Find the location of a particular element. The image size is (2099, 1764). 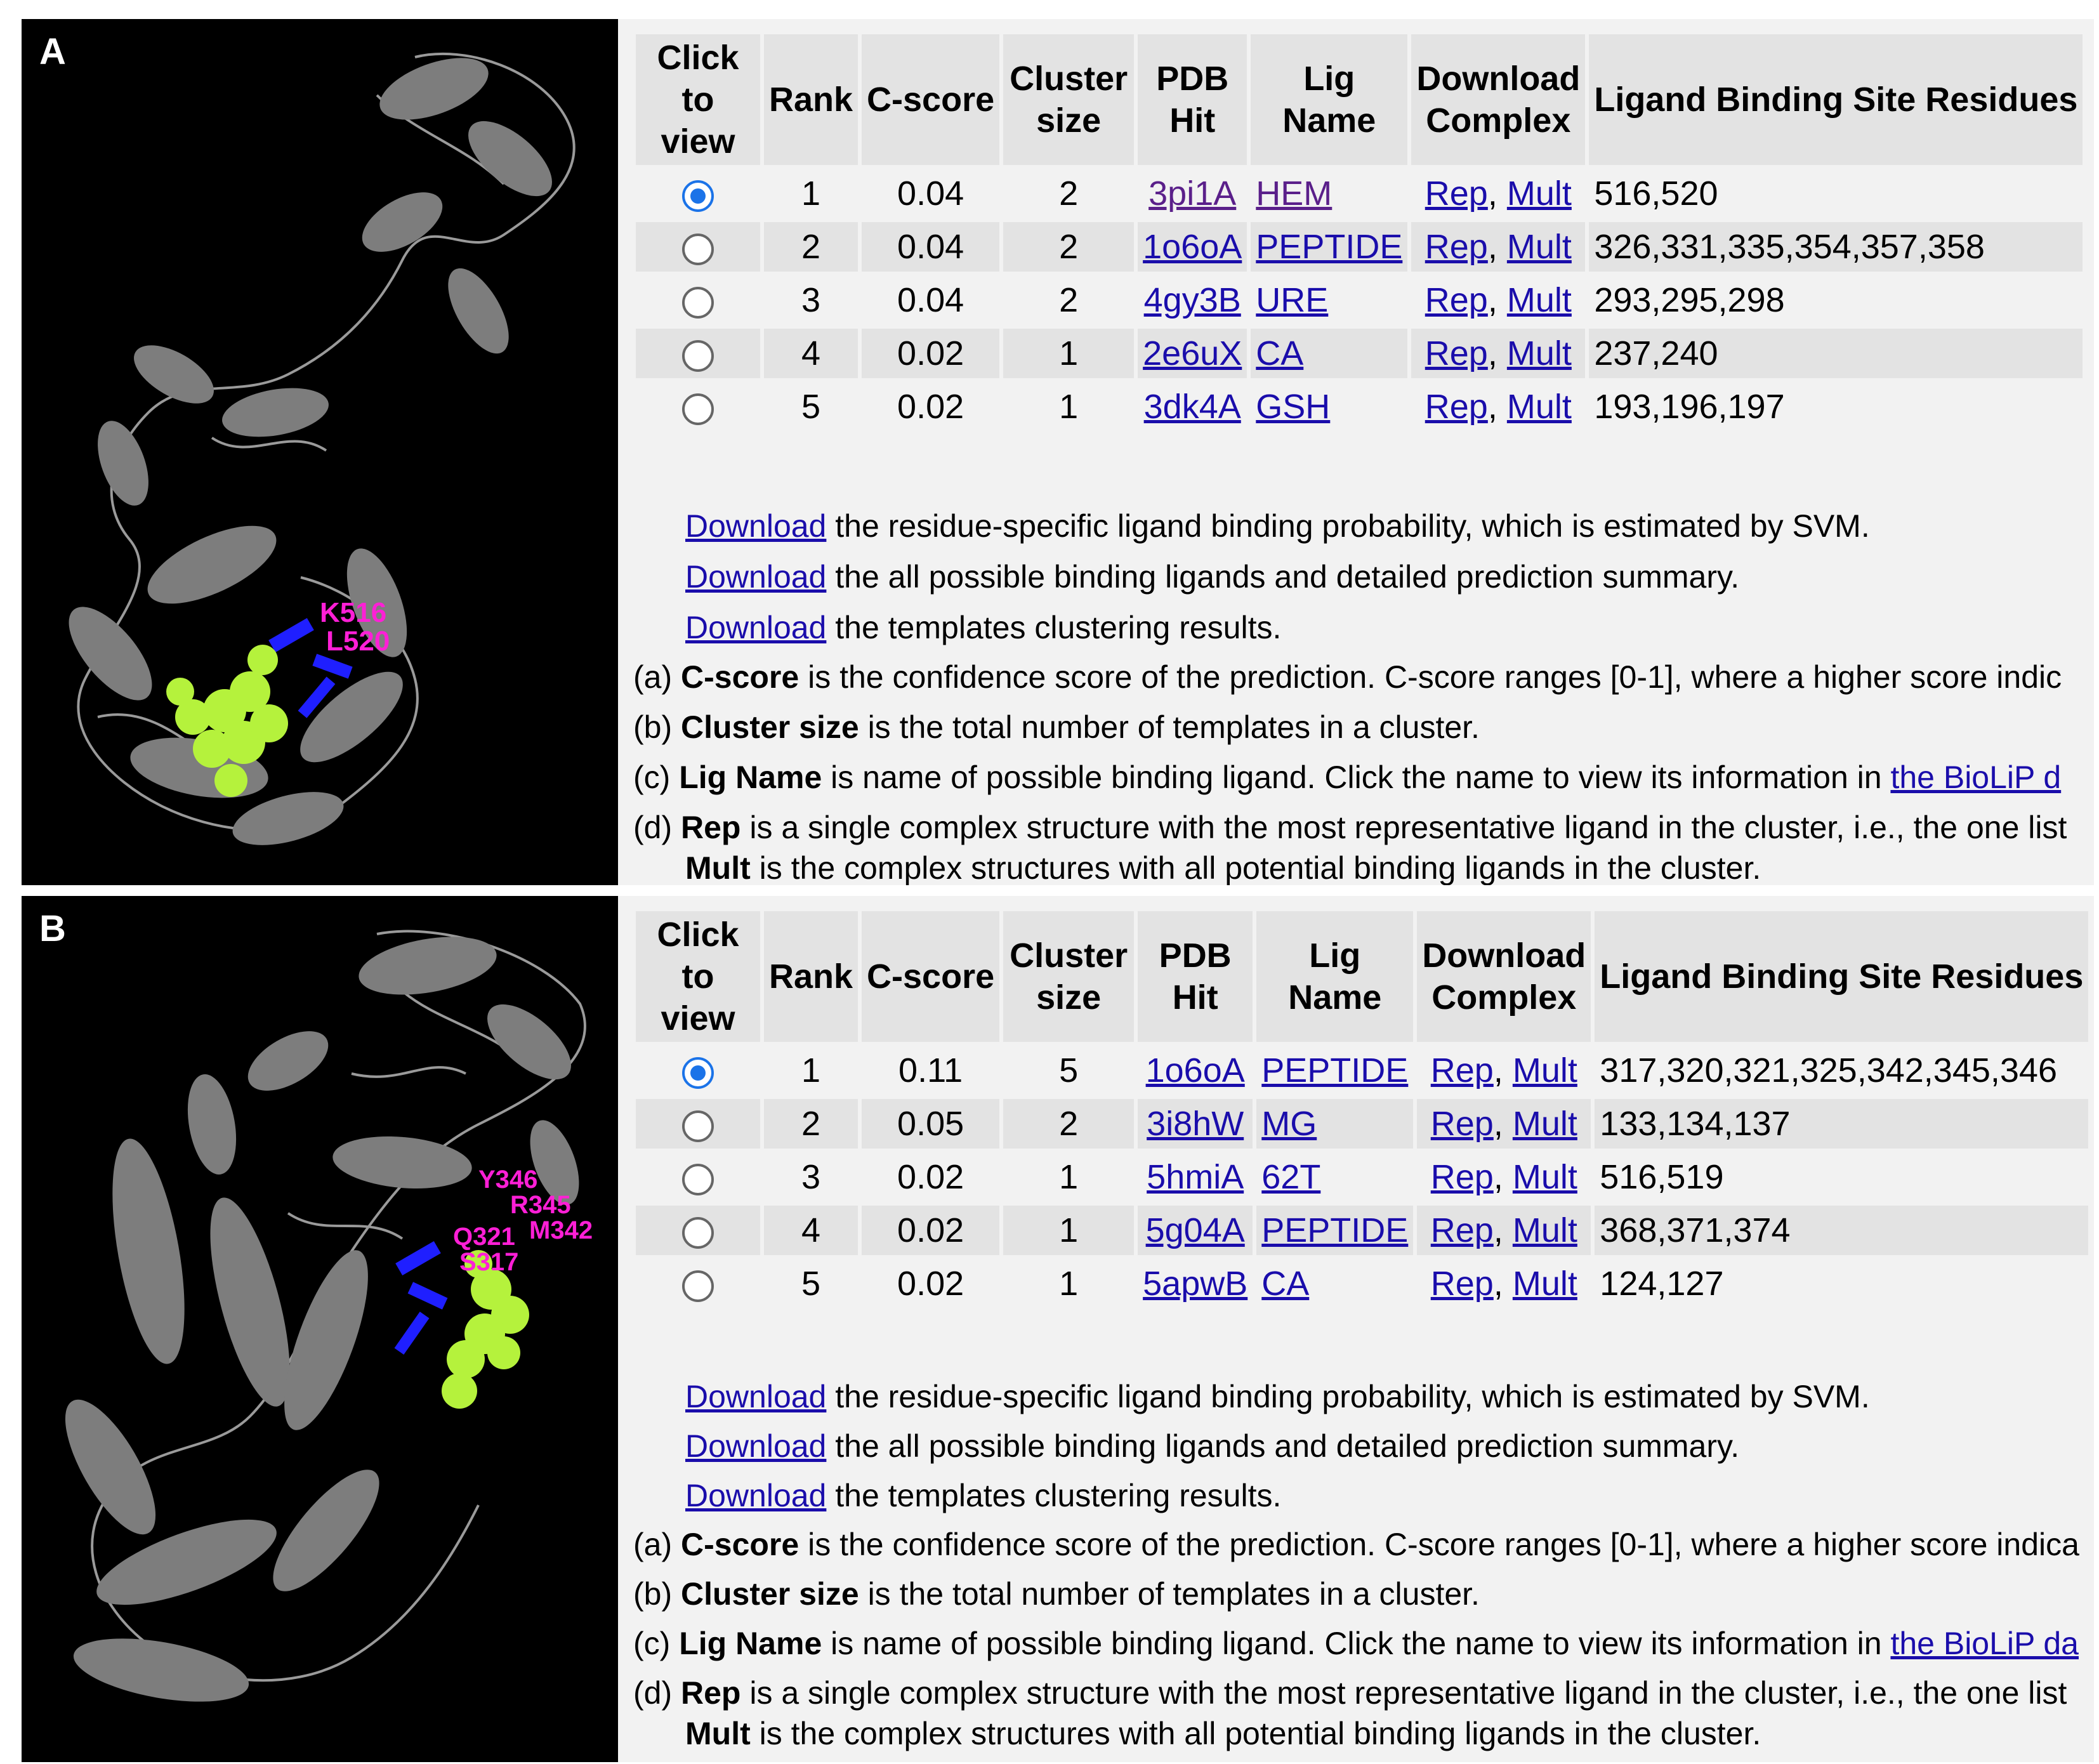

lig-name-cell: HEM is located at coordinates (1329, 193).